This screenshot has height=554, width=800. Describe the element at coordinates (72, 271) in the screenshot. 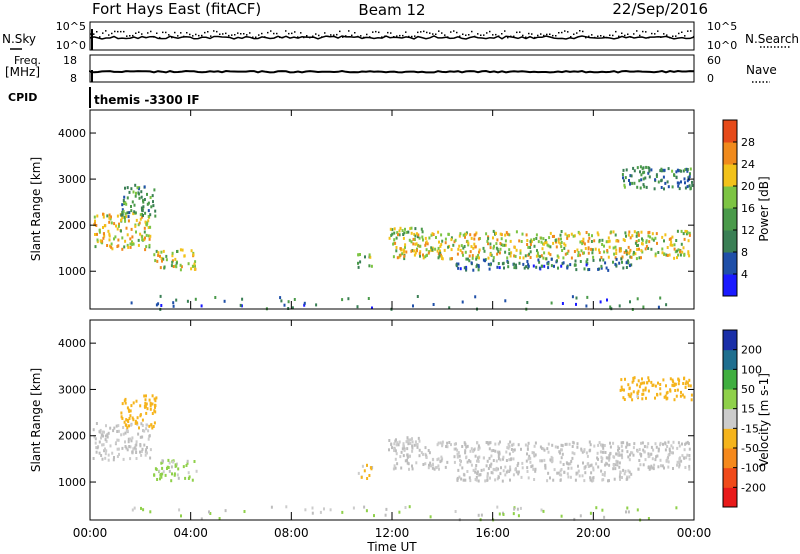

I see `y-tick-label: 1000` at that location.